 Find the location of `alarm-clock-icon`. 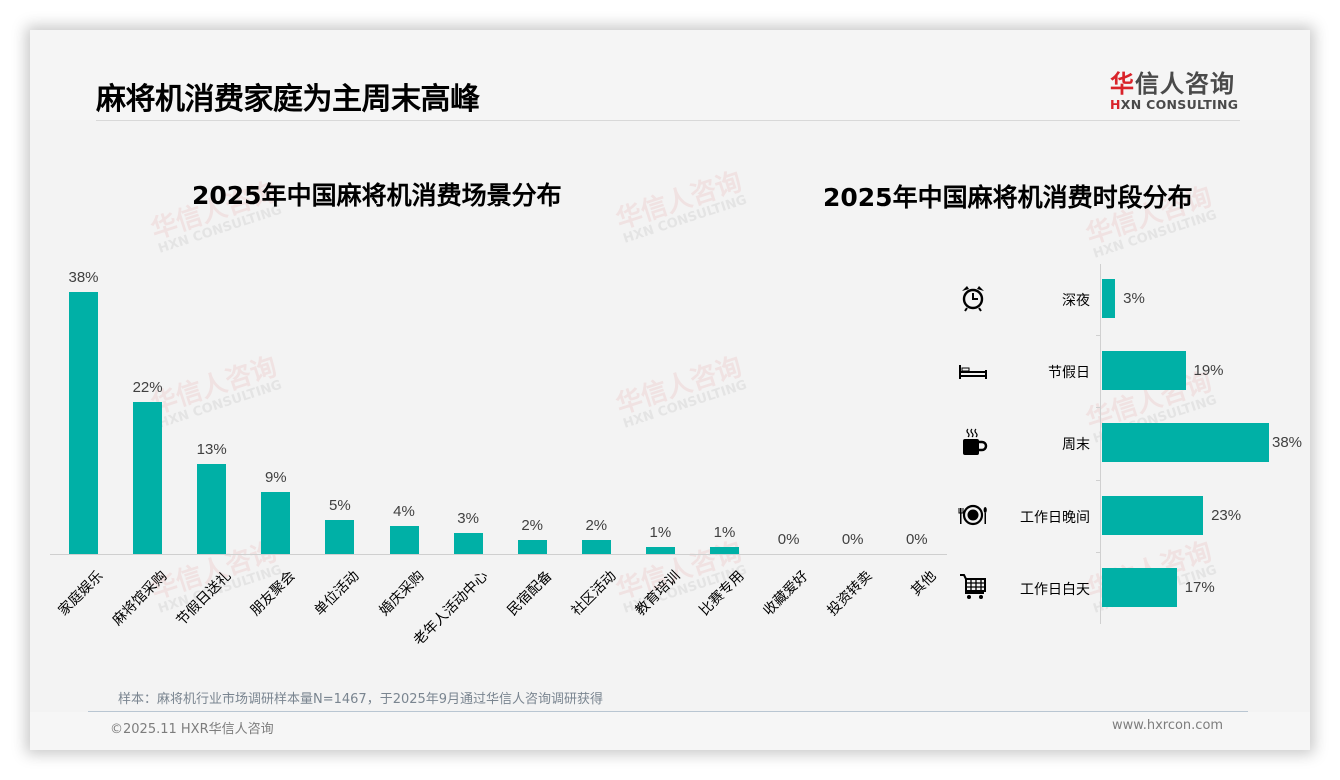

alarm-clock-icon is located at coordinates (973, 298).